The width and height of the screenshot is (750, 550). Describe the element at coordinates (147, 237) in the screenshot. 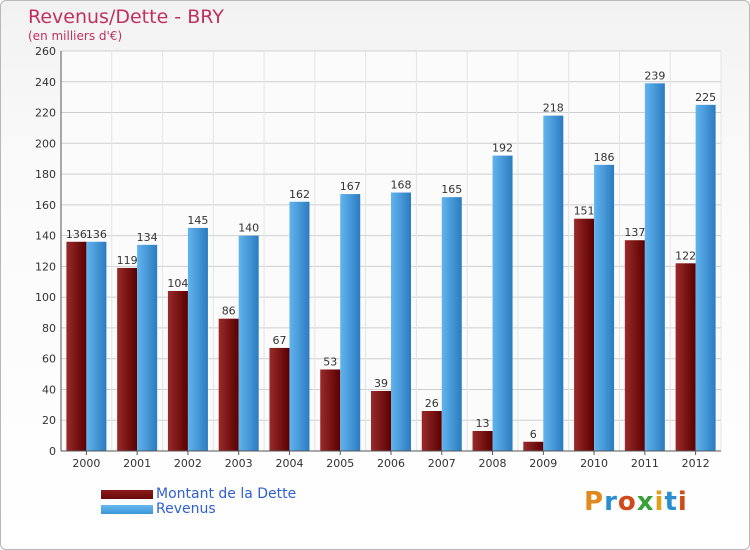

I see `data-label-revenus: 134` at that location.